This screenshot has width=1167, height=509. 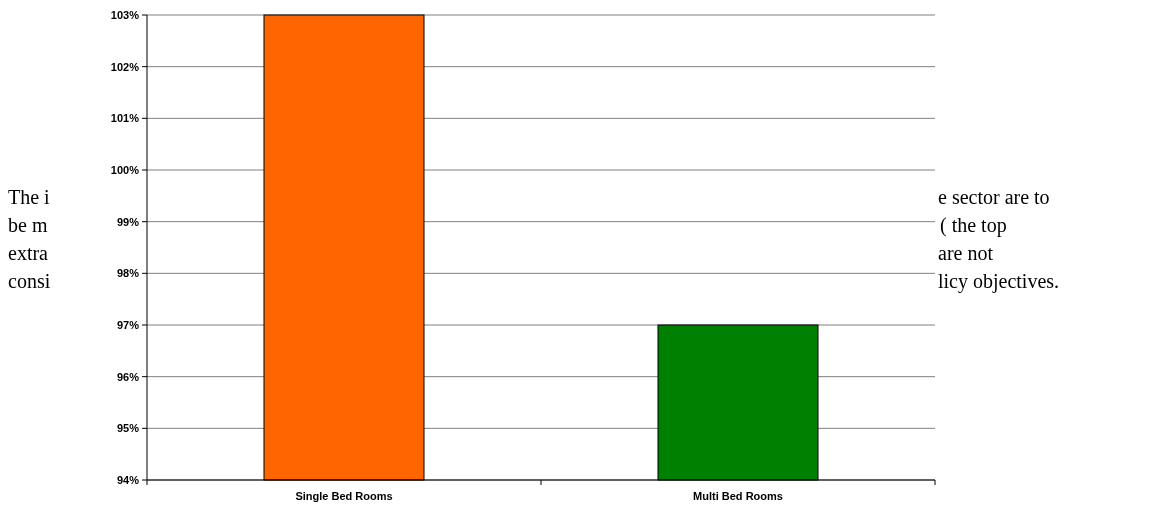 I want to click on y-tick-label: 95%, so click(x=128, y=428).